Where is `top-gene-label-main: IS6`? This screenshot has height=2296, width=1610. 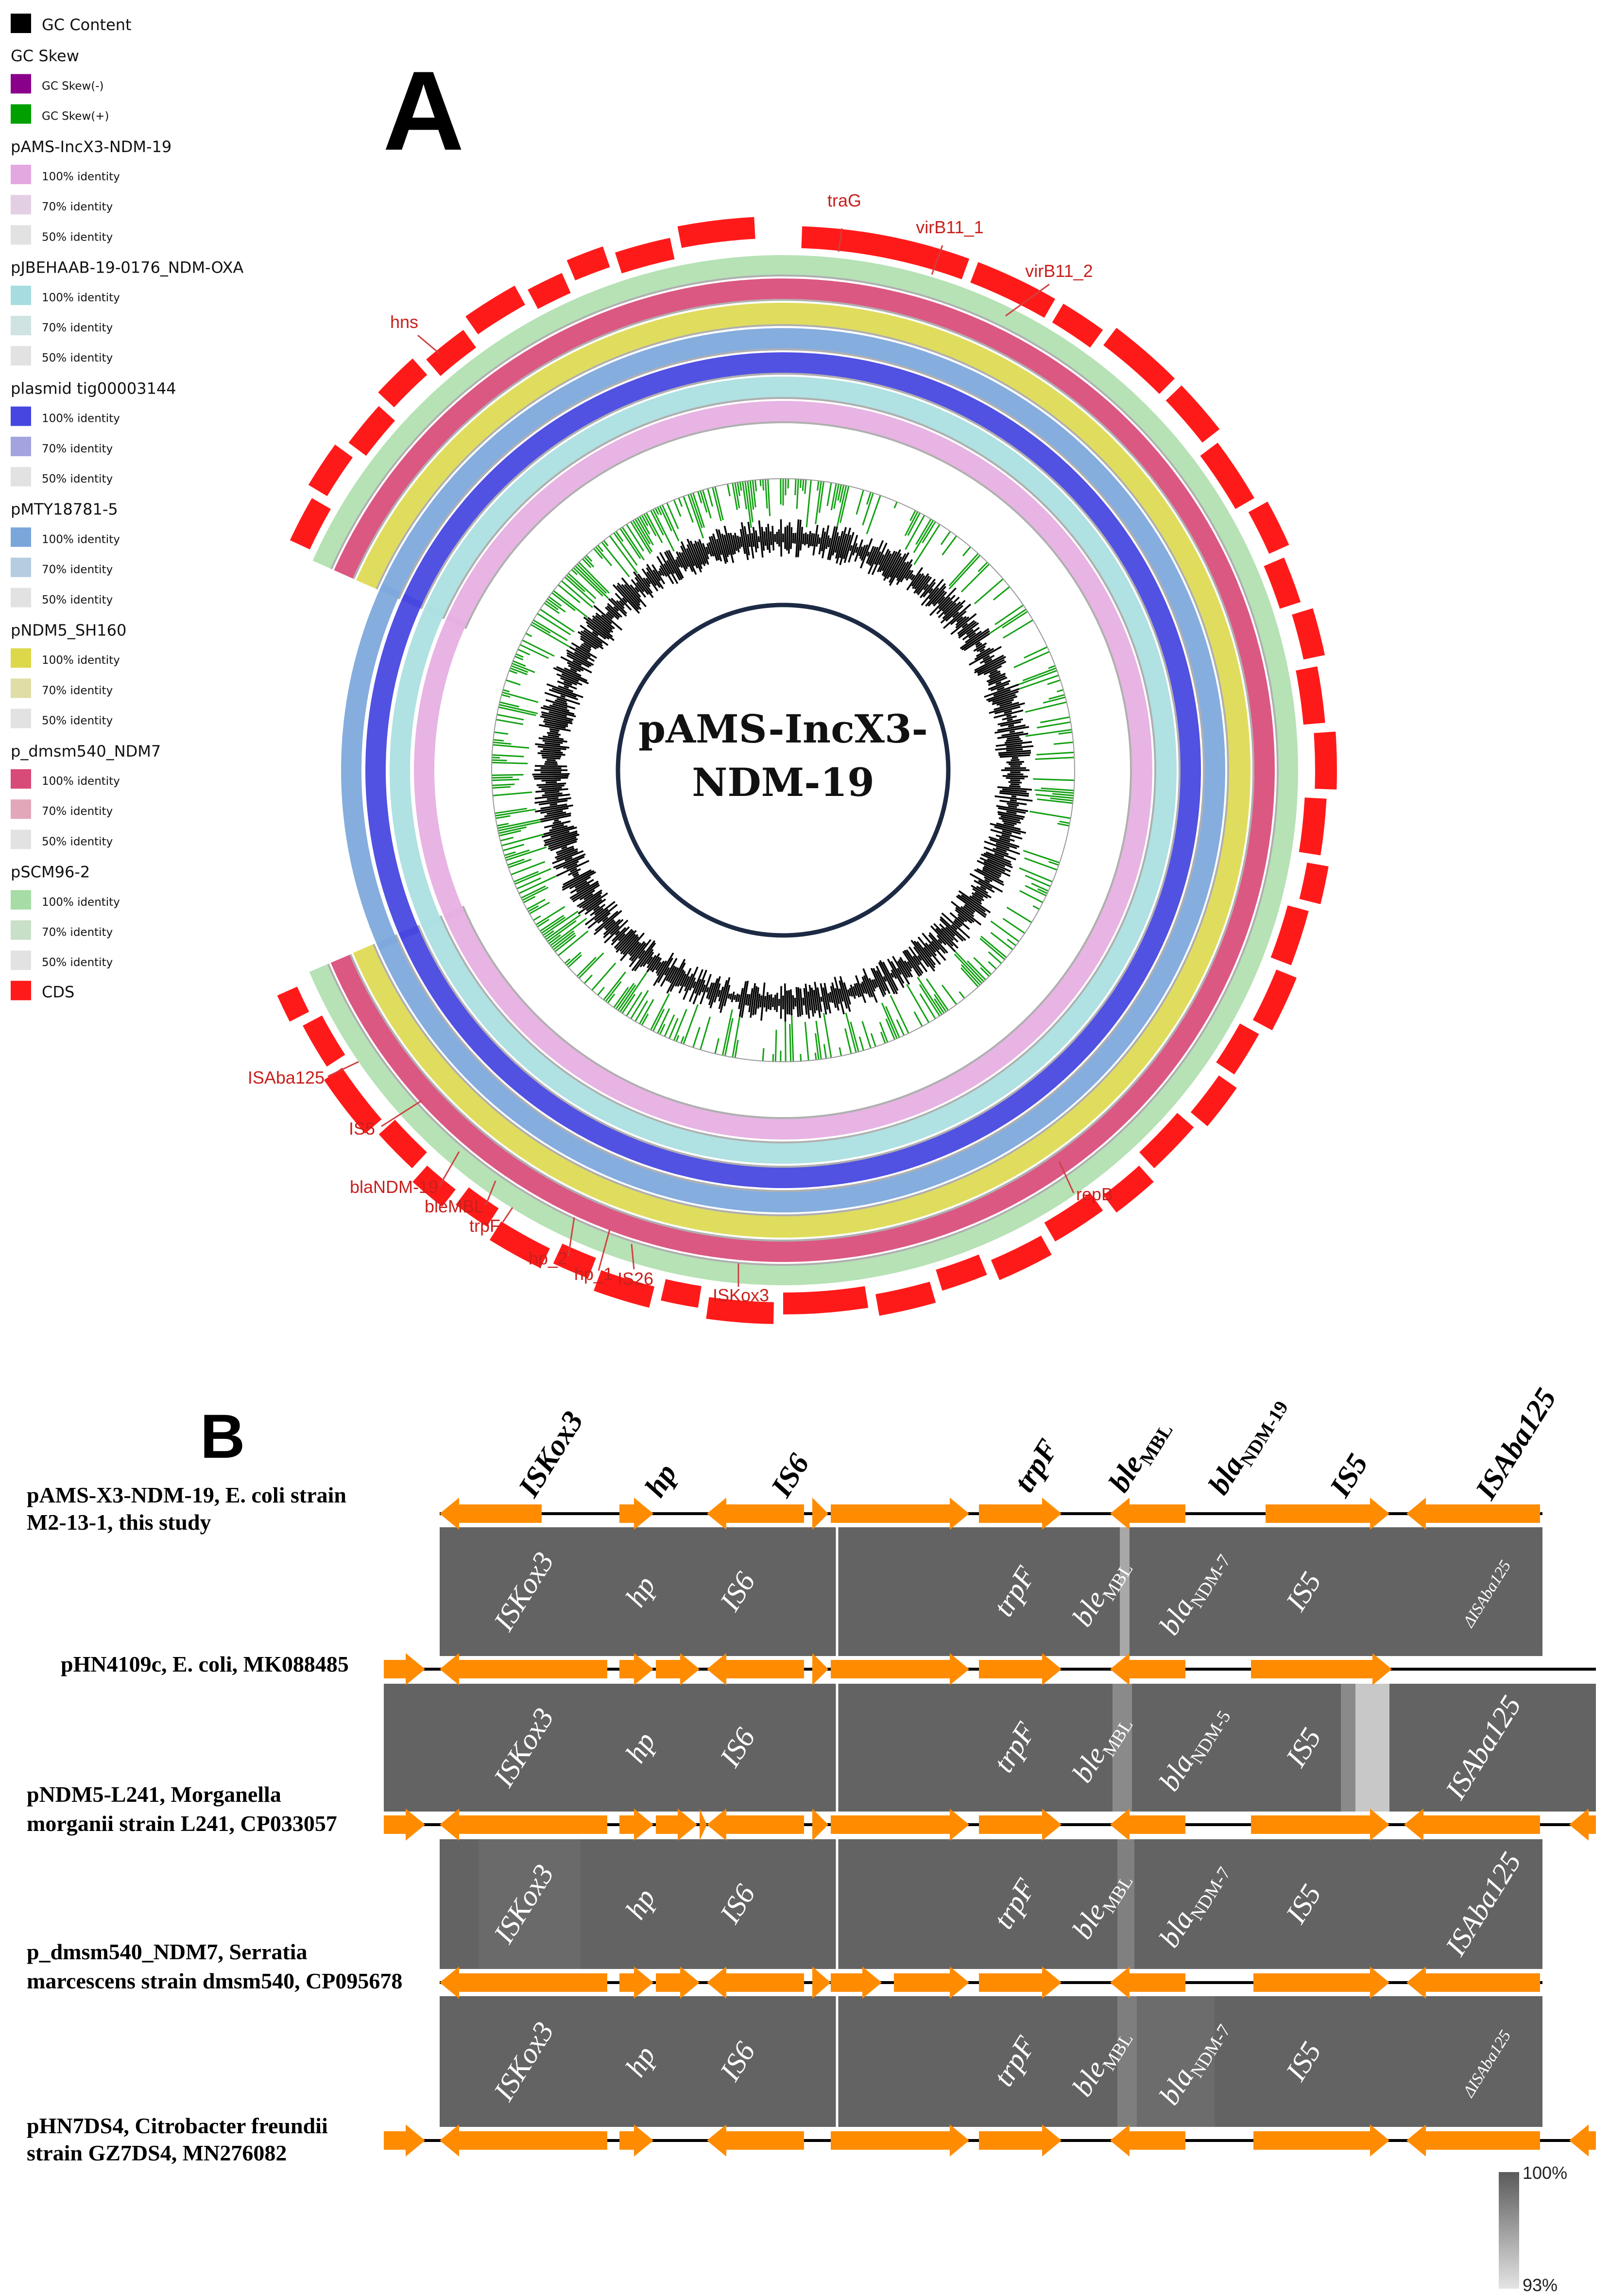
top-gene-label-main: IS6 is located at coordinates (790, 1476).